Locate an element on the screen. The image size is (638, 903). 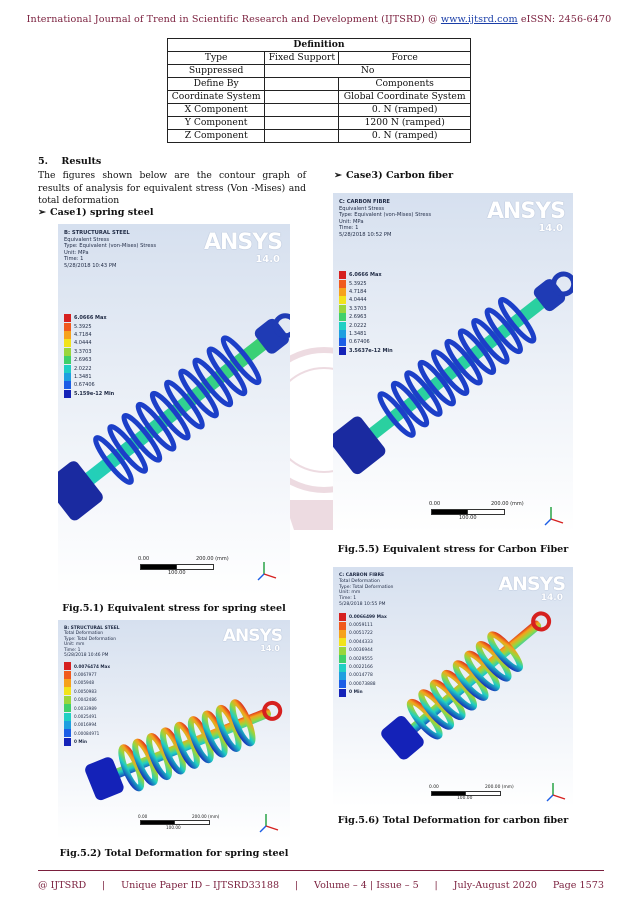
legend-row: 0.67406 is located at coordinates (89, 385).